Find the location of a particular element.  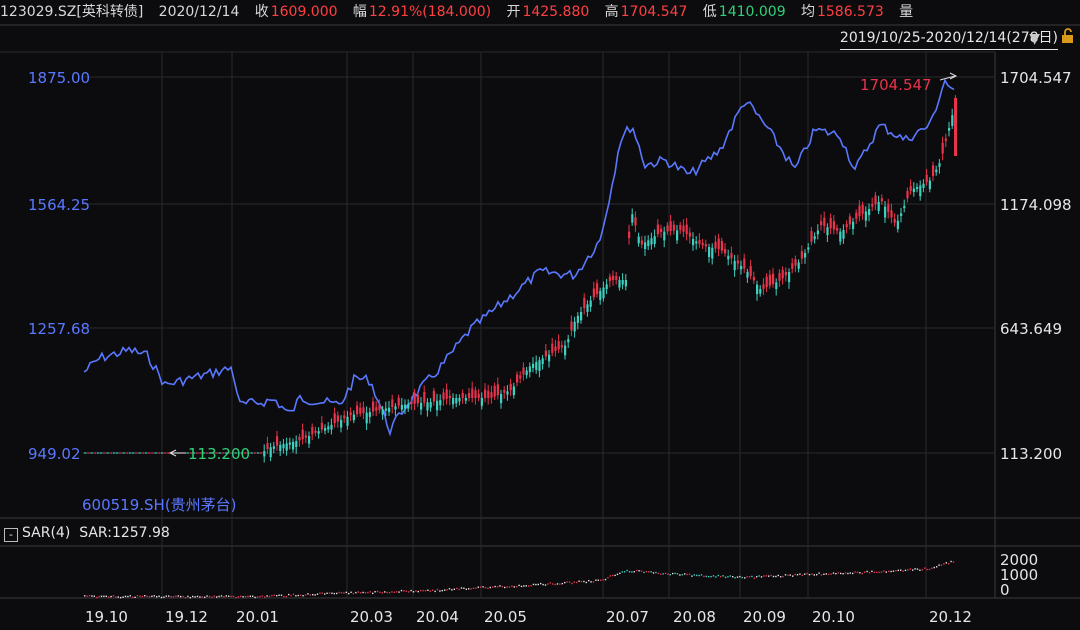

dropdown-triangle-icon: ▼ is located at coordinates (1034, 39).